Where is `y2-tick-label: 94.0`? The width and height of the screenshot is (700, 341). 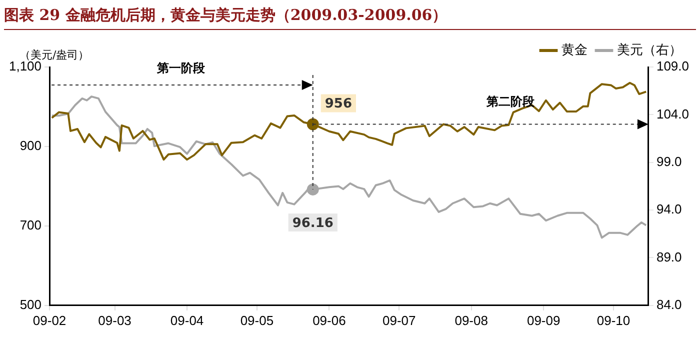 y2-tick-label: 94.0 is located at coordinates (669, 209).